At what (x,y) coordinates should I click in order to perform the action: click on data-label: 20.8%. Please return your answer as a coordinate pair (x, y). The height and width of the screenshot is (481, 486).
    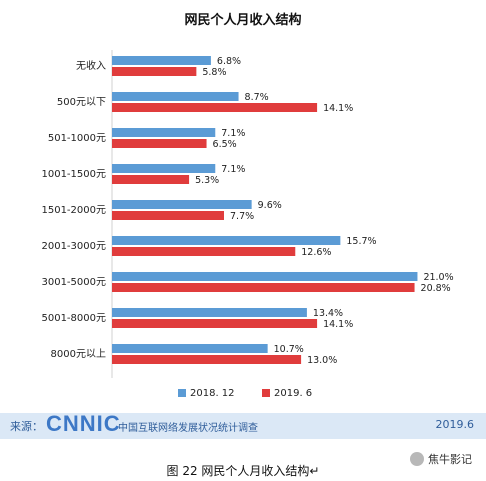
    Looking at the image, I should click on (436, 288).